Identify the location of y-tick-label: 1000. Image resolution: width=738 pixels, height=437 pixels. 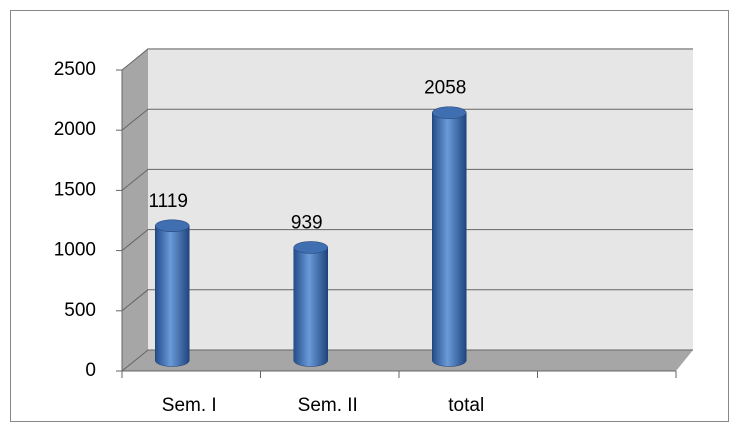
(75, 250).